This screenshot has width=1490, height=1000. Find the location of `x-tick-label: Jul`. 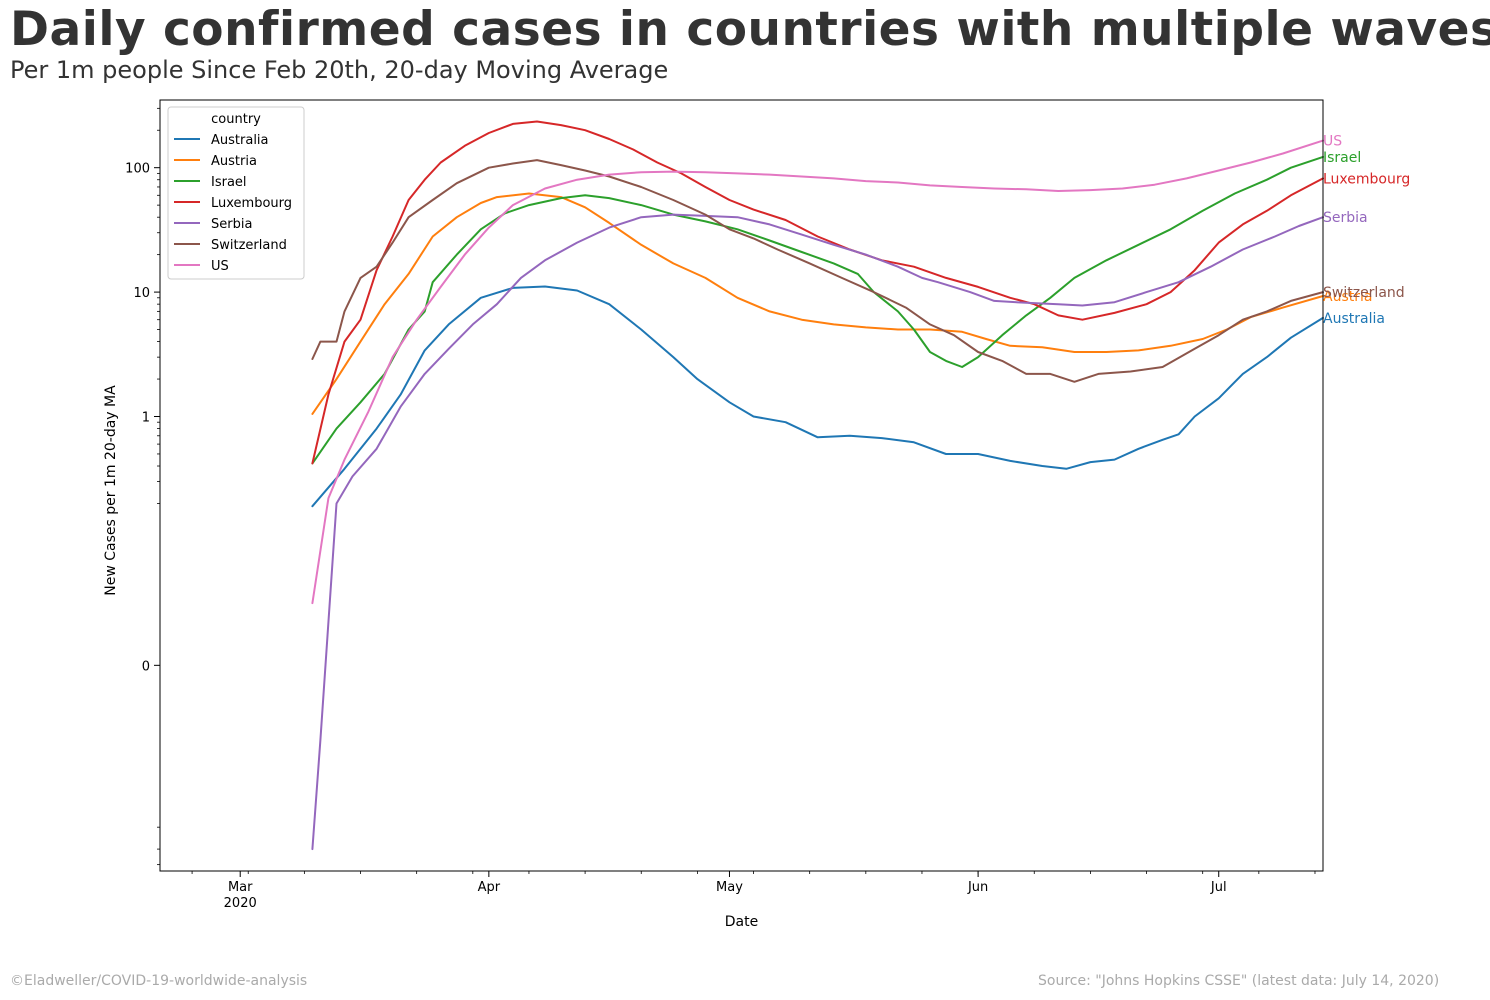

x-tick-label: Jul is located at coordinates (1218, 887).